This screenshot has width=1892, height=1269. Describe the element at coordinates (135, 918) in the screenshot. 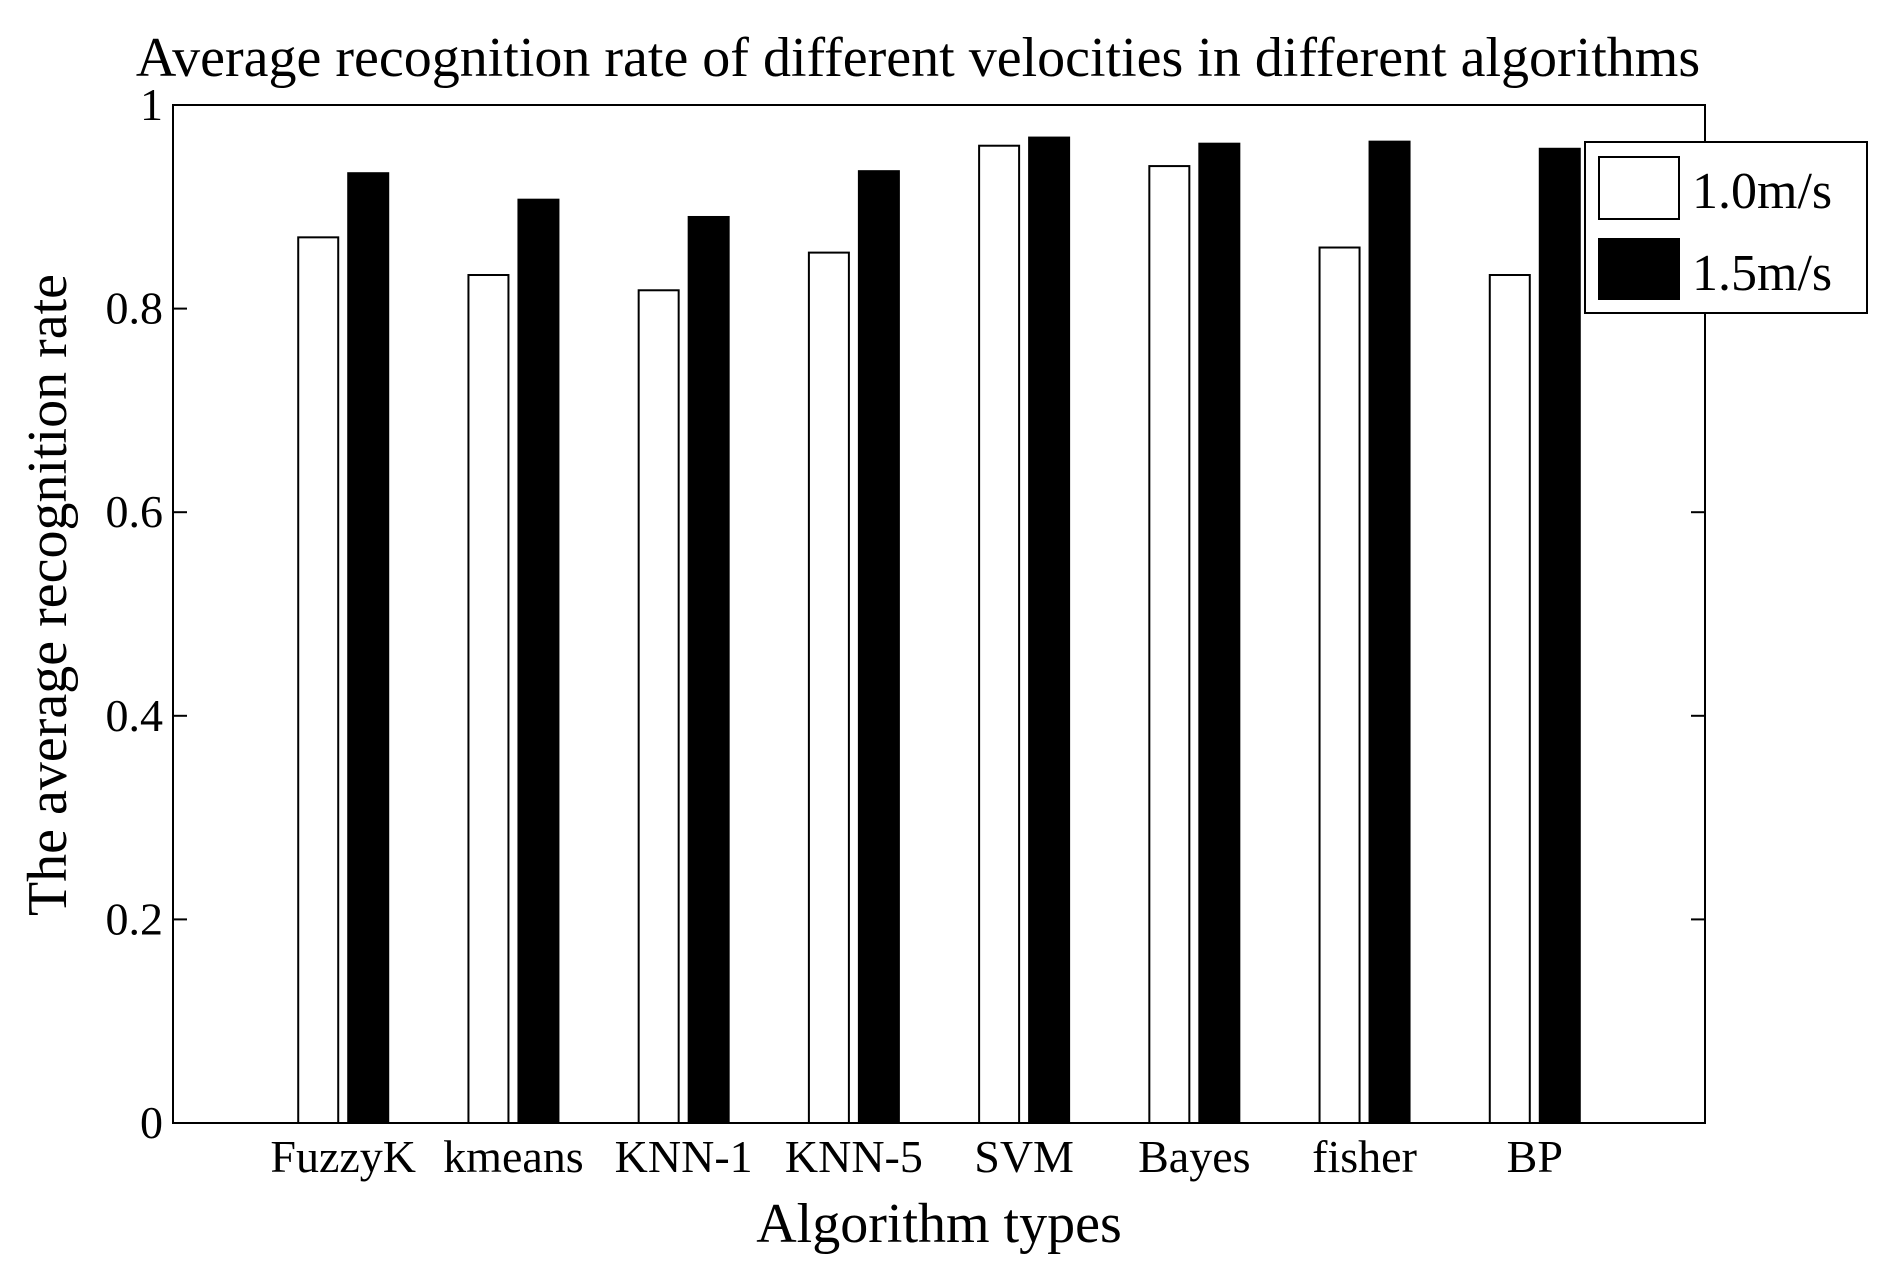

I see `y-tick-label: 0.2` at that location.